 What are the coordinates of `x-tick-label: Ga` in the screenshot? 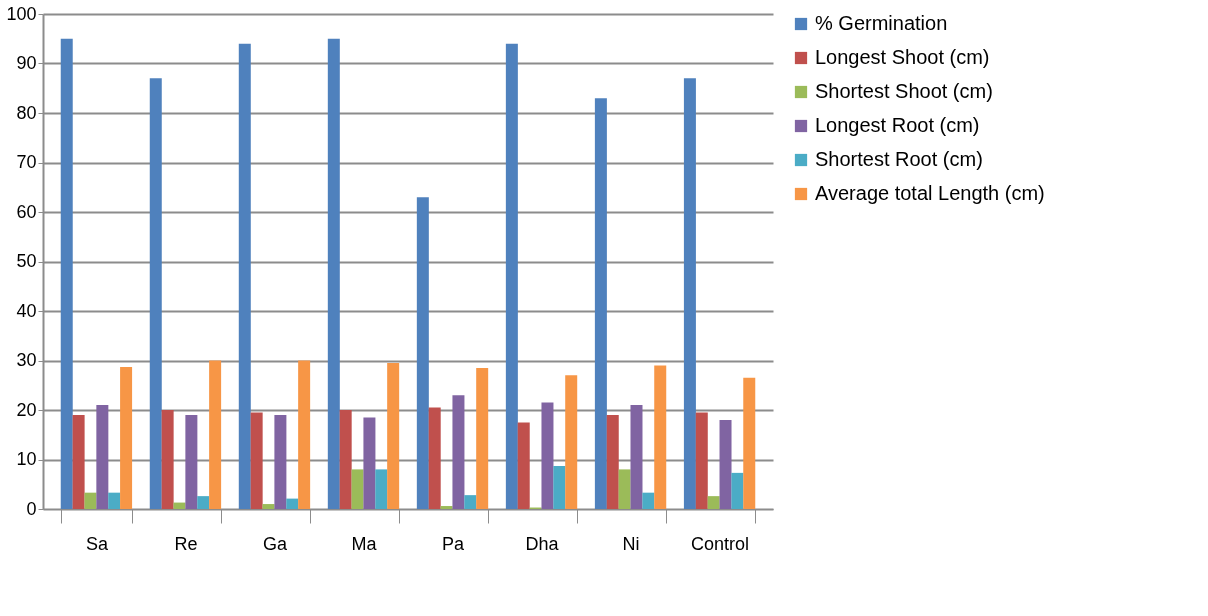 It's located at (275, 543).